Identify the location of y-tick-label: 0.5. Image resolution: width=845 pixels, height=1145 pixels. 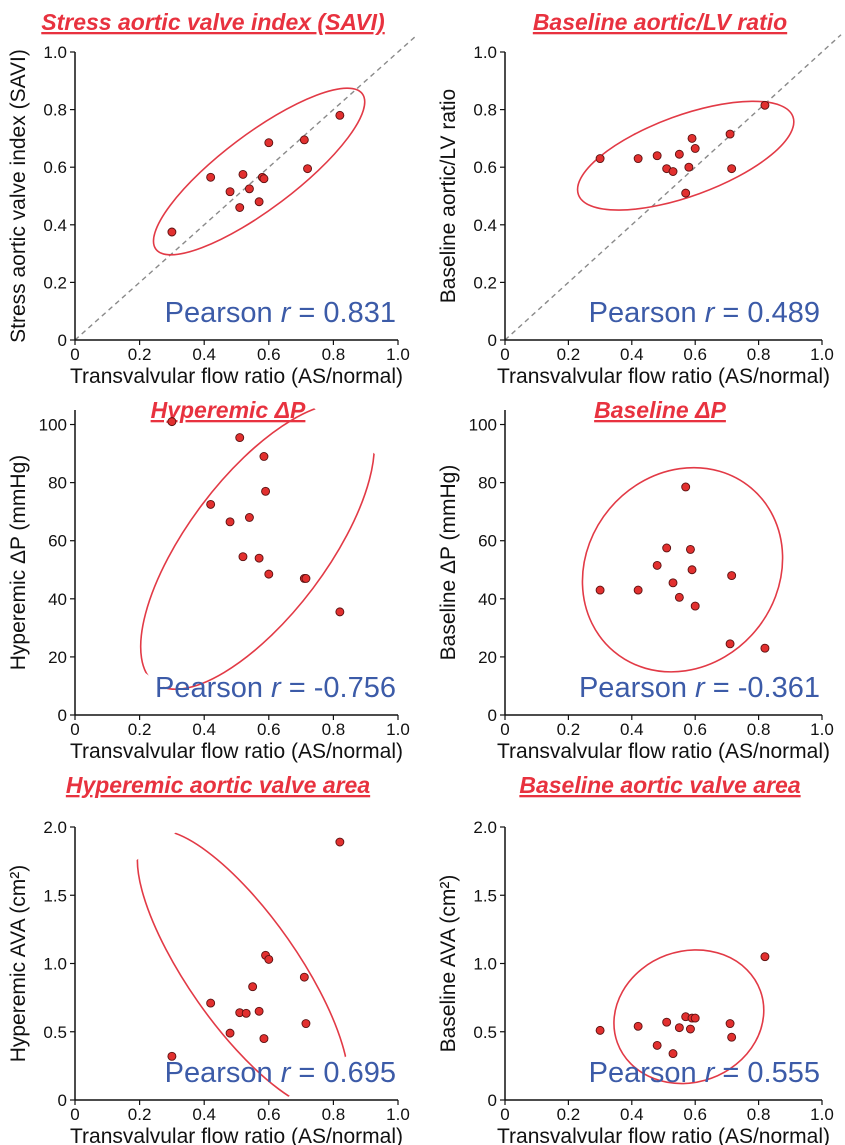
(485, 1032).